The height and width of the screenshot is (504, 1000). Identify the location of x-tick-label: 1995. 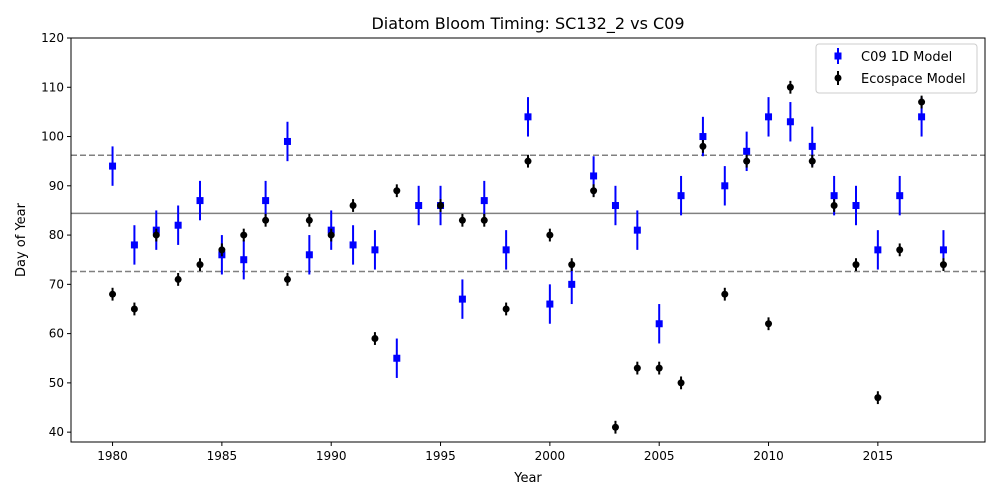
(440, 456).